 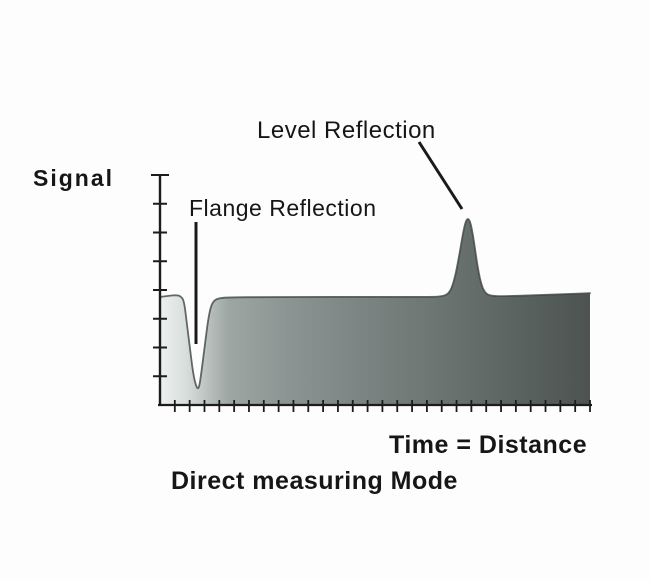 I want to click on flange-reflection-label: Flange Reflection, so click(x=283, y=208).